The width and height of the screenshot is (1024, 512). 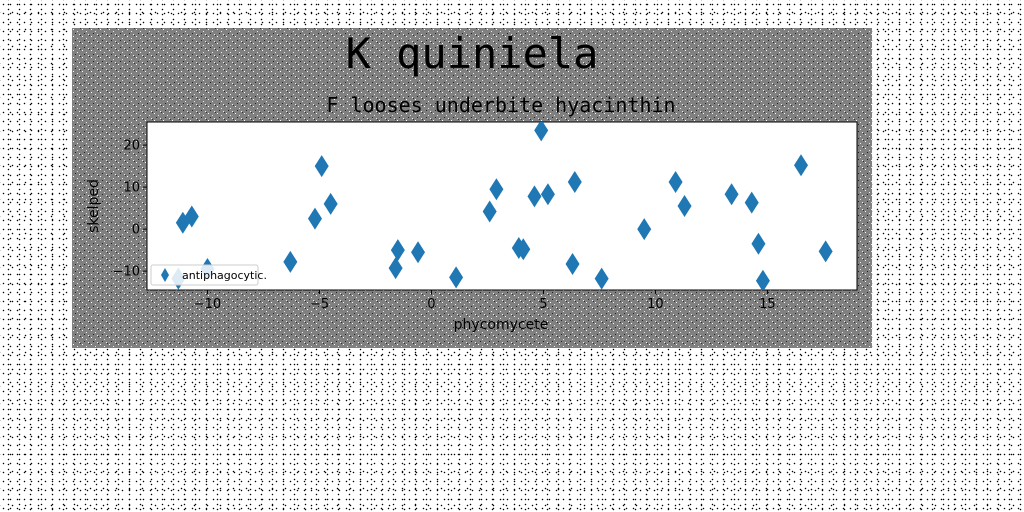 What do you see at coordinates (224, 275) in the screenshot?
I see `legend-label: antiphagocytic.` at bounding box center [224, 275].